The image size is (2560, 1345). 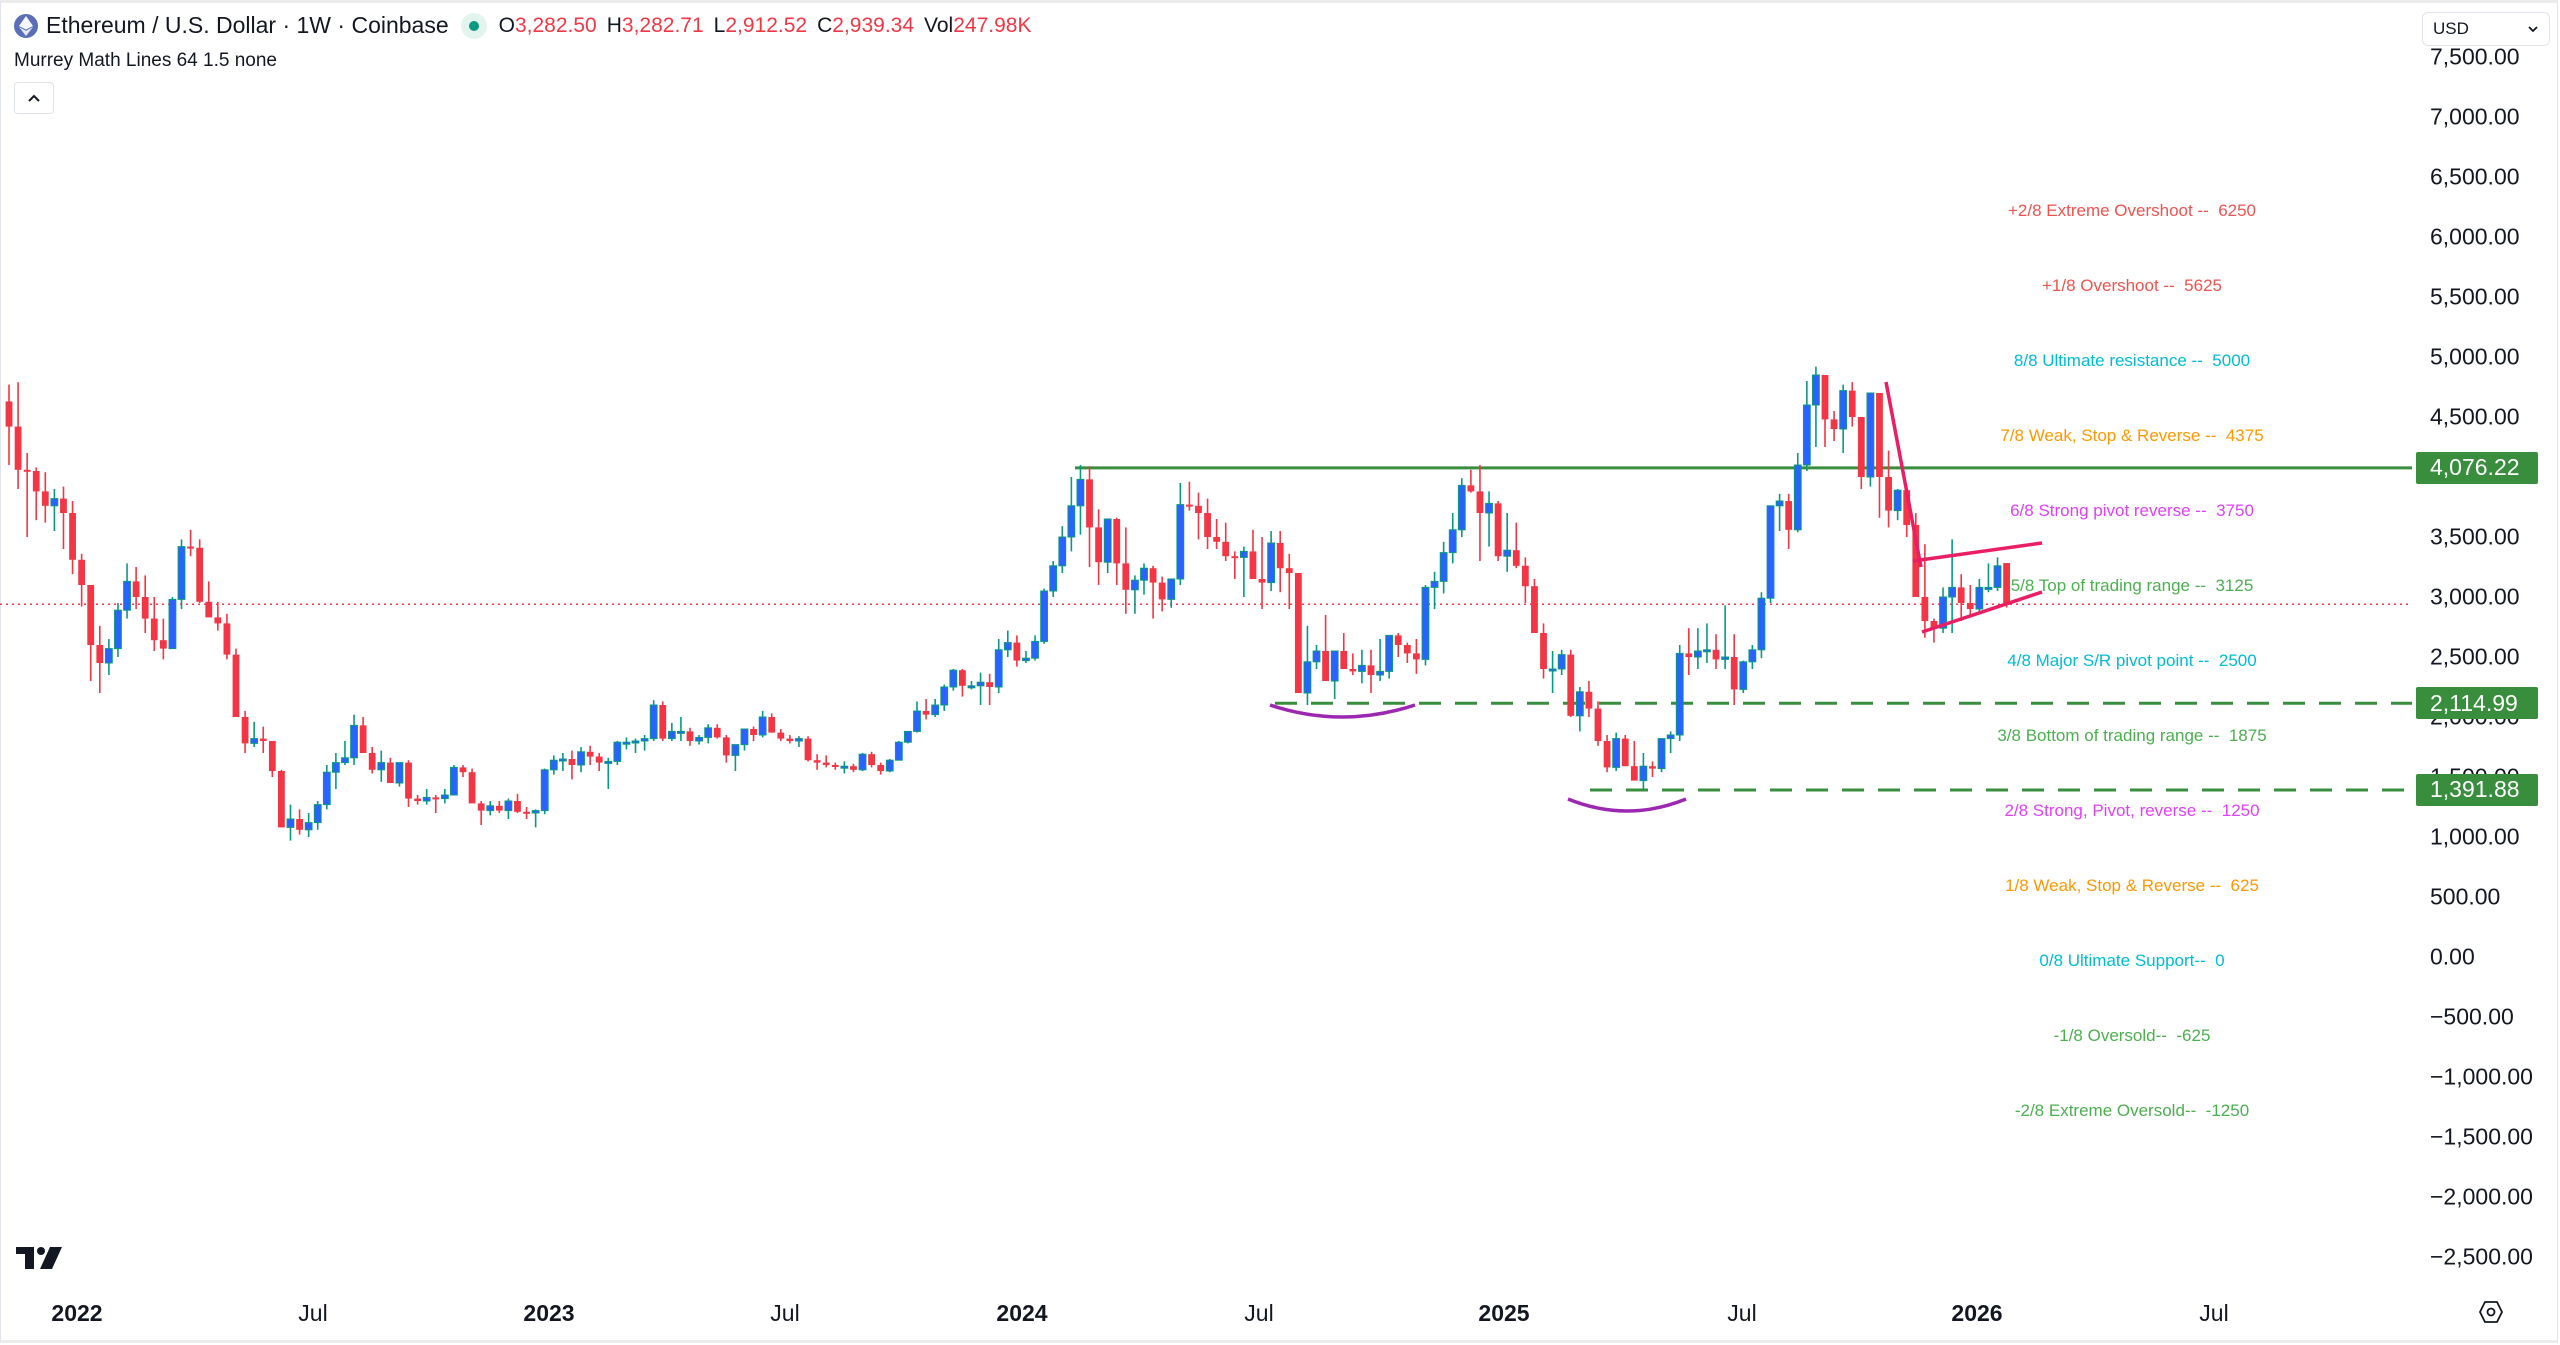 I want to click on collapse-legend-button, so click(x=34, y=98).